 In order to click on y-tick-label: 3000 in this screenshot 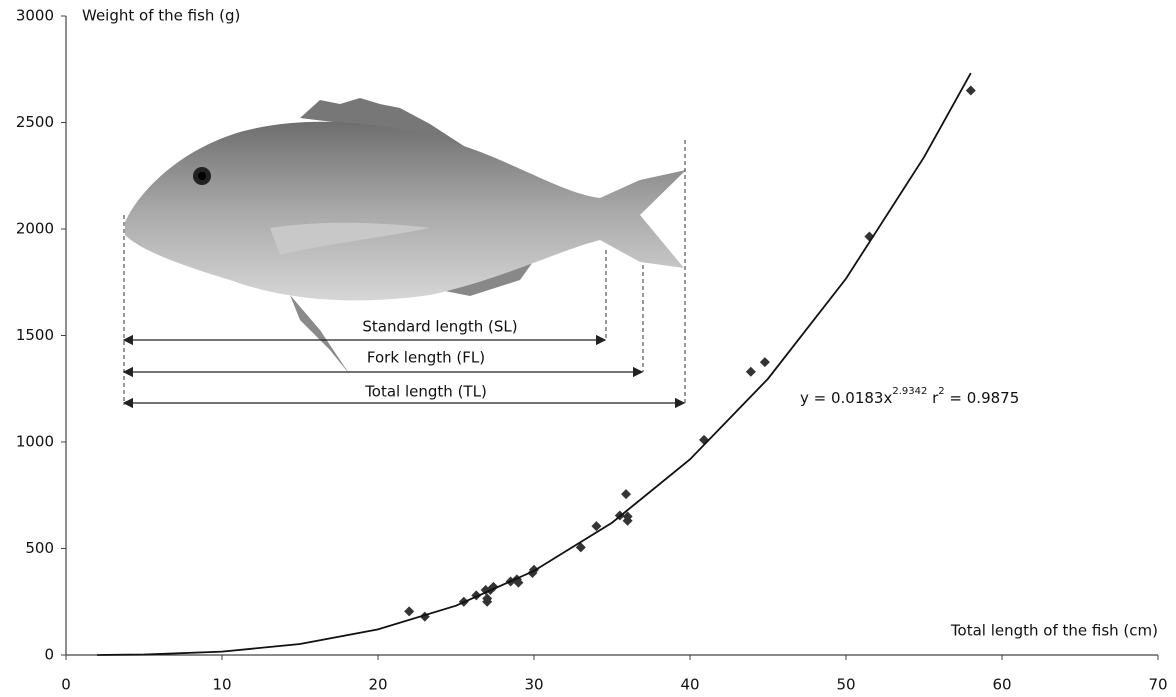, I will do `click(35, 16)`.